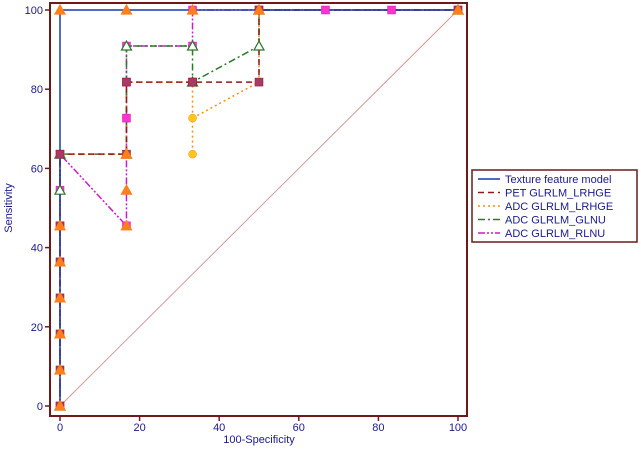  I want to click on x-tick-label: 80, so click(378, 428).